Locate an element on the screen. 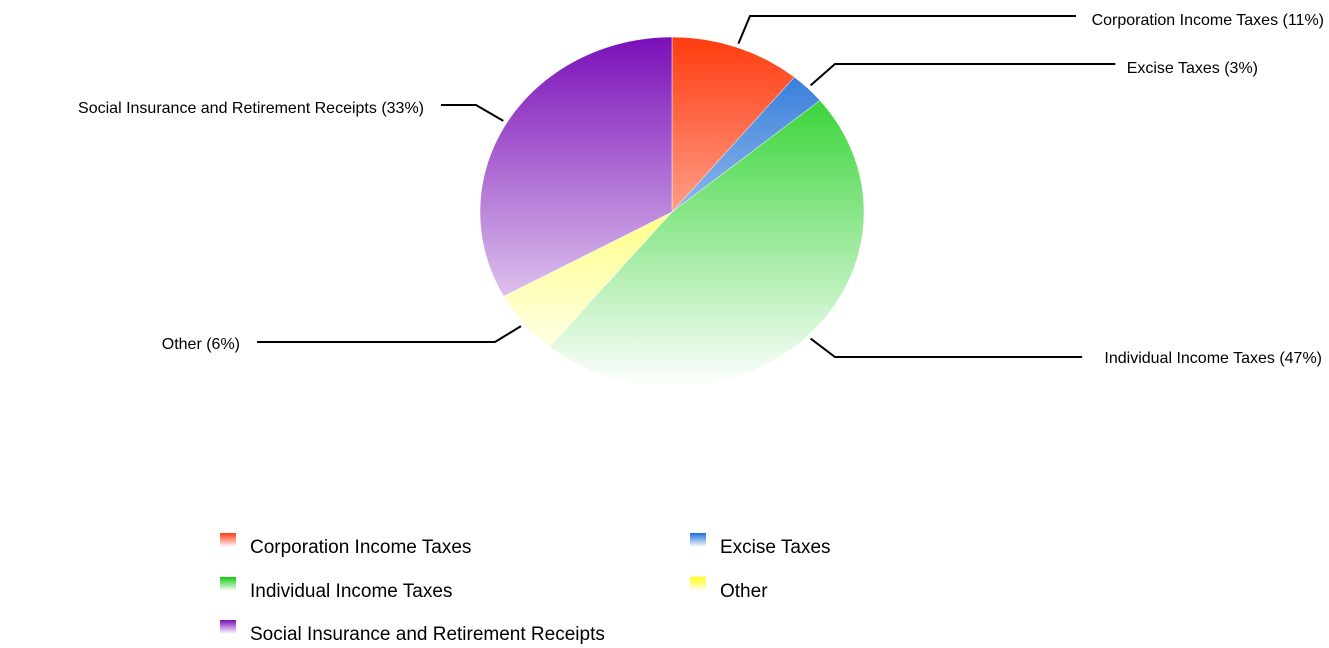  leader-line-excise-taxes is located at coordinates (962, 75).